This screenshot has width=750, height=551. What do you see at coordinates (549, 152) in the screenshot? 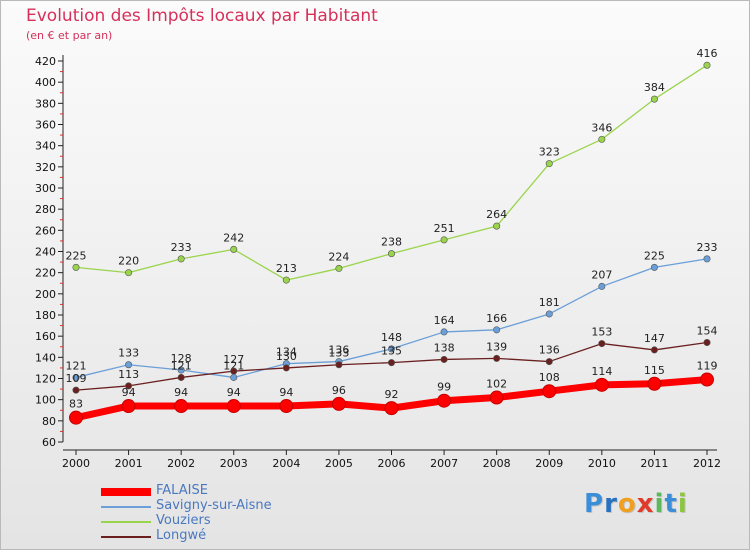
I see `data-label: 323` at bounding box center [549, 152].